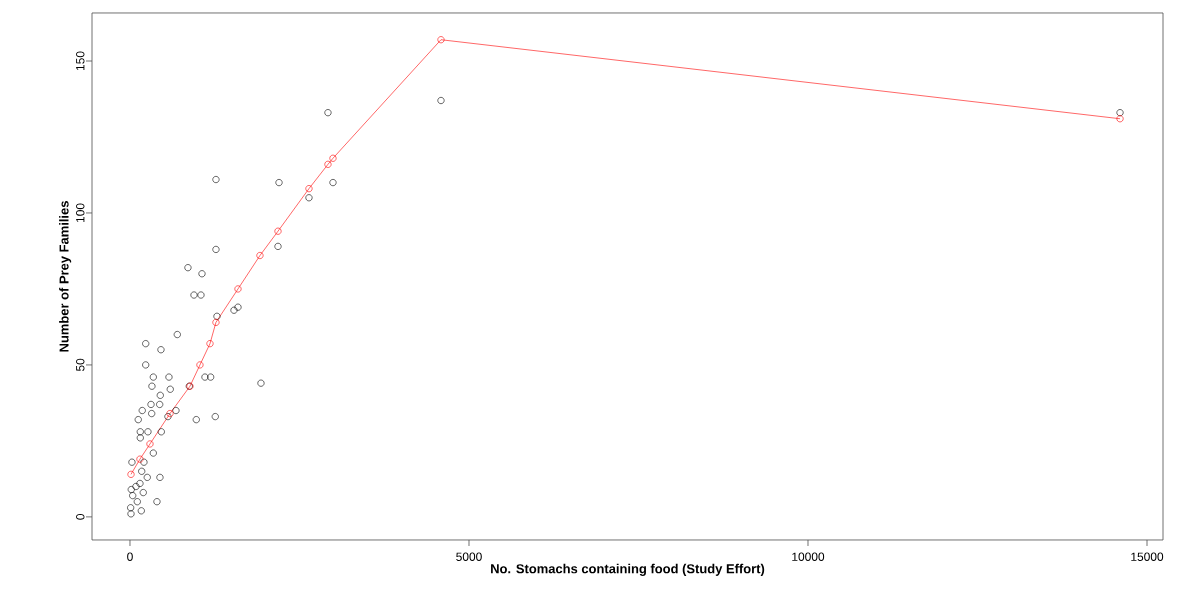  I want to click on y-tick-label: 0, so click(80, 517).